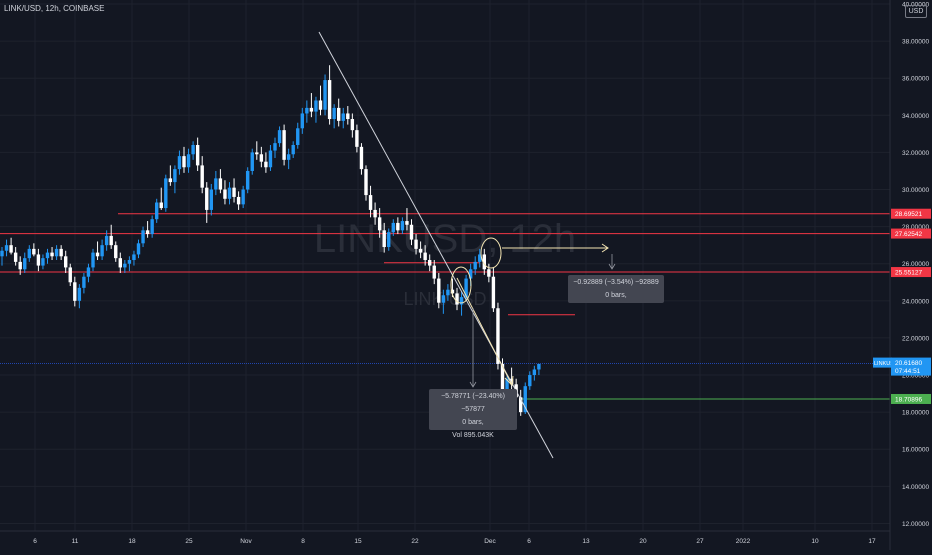 The image size is (932, 555). What do you see at coordinates (54, 8) in the screenshot?
I see `symbol-title: LINK/USD, 12h, COINBASE` at bounding box center [54, 8].